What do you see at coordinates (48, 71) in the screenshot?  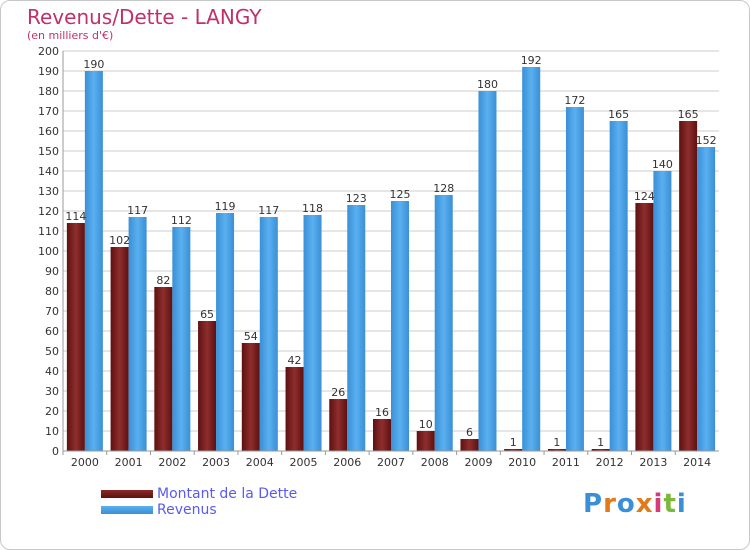 I see `y-tick-label: 190` at bounding box center [48, 71].